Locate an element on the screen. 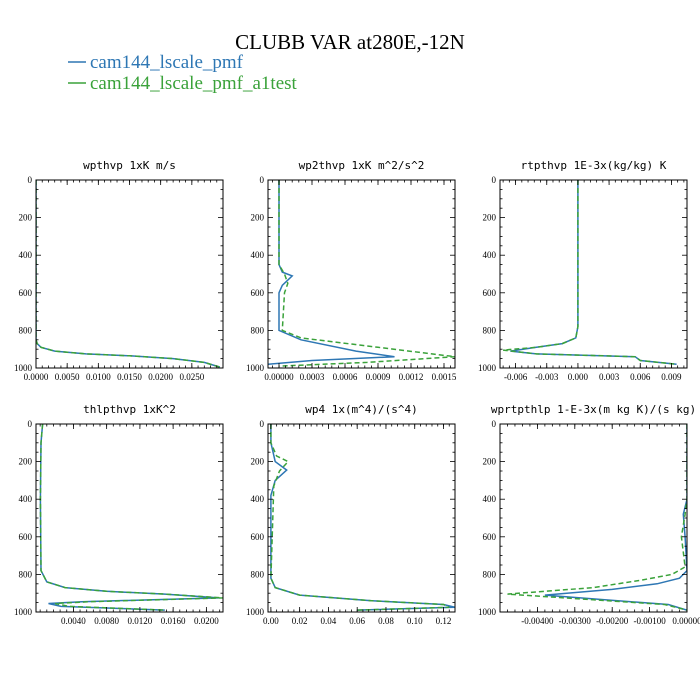 This screenshot has width=700, height=700. x-tick-label: -0.00400 is located at coordinates (537, 621).